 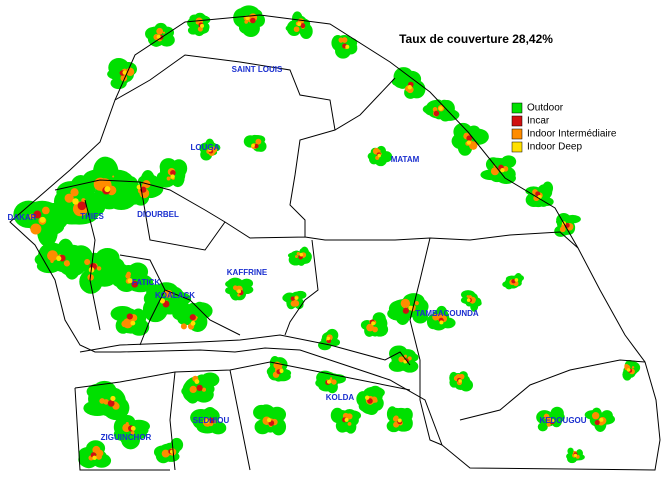 I want to click on legend-label: Outdoor, so click(x=545, y=108).